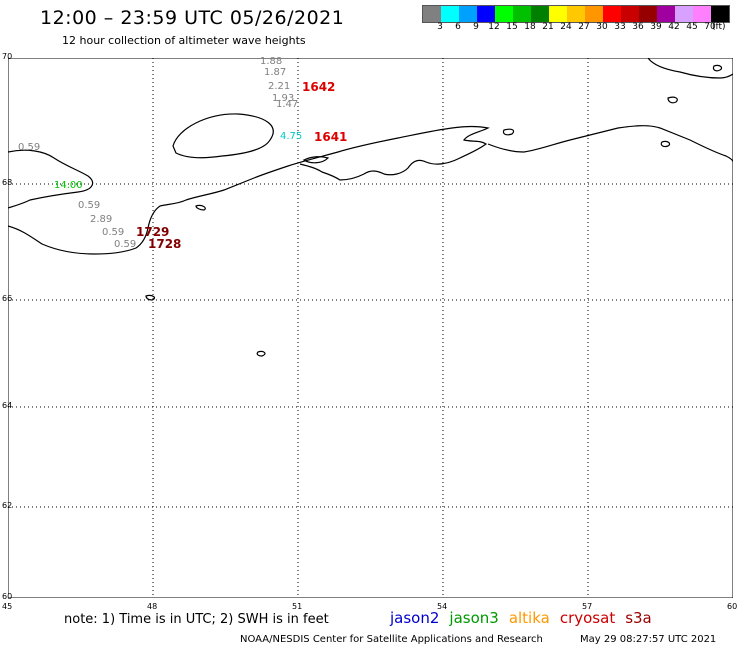 The height and width of the screenshot is (650, 740). I want to click on latitude-label: 64, so click(7, 405).